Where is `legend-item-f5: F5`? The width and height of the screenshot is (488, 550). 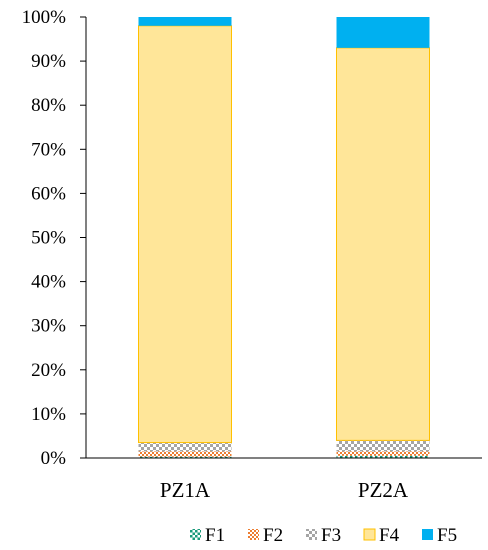 legend-item-f5: F5 is located at coordinates (439, 535).